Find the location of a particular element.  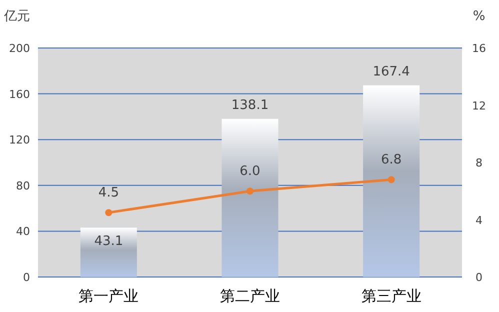

x-tick-label: 第二产业 is located at coordinates (250, 296).